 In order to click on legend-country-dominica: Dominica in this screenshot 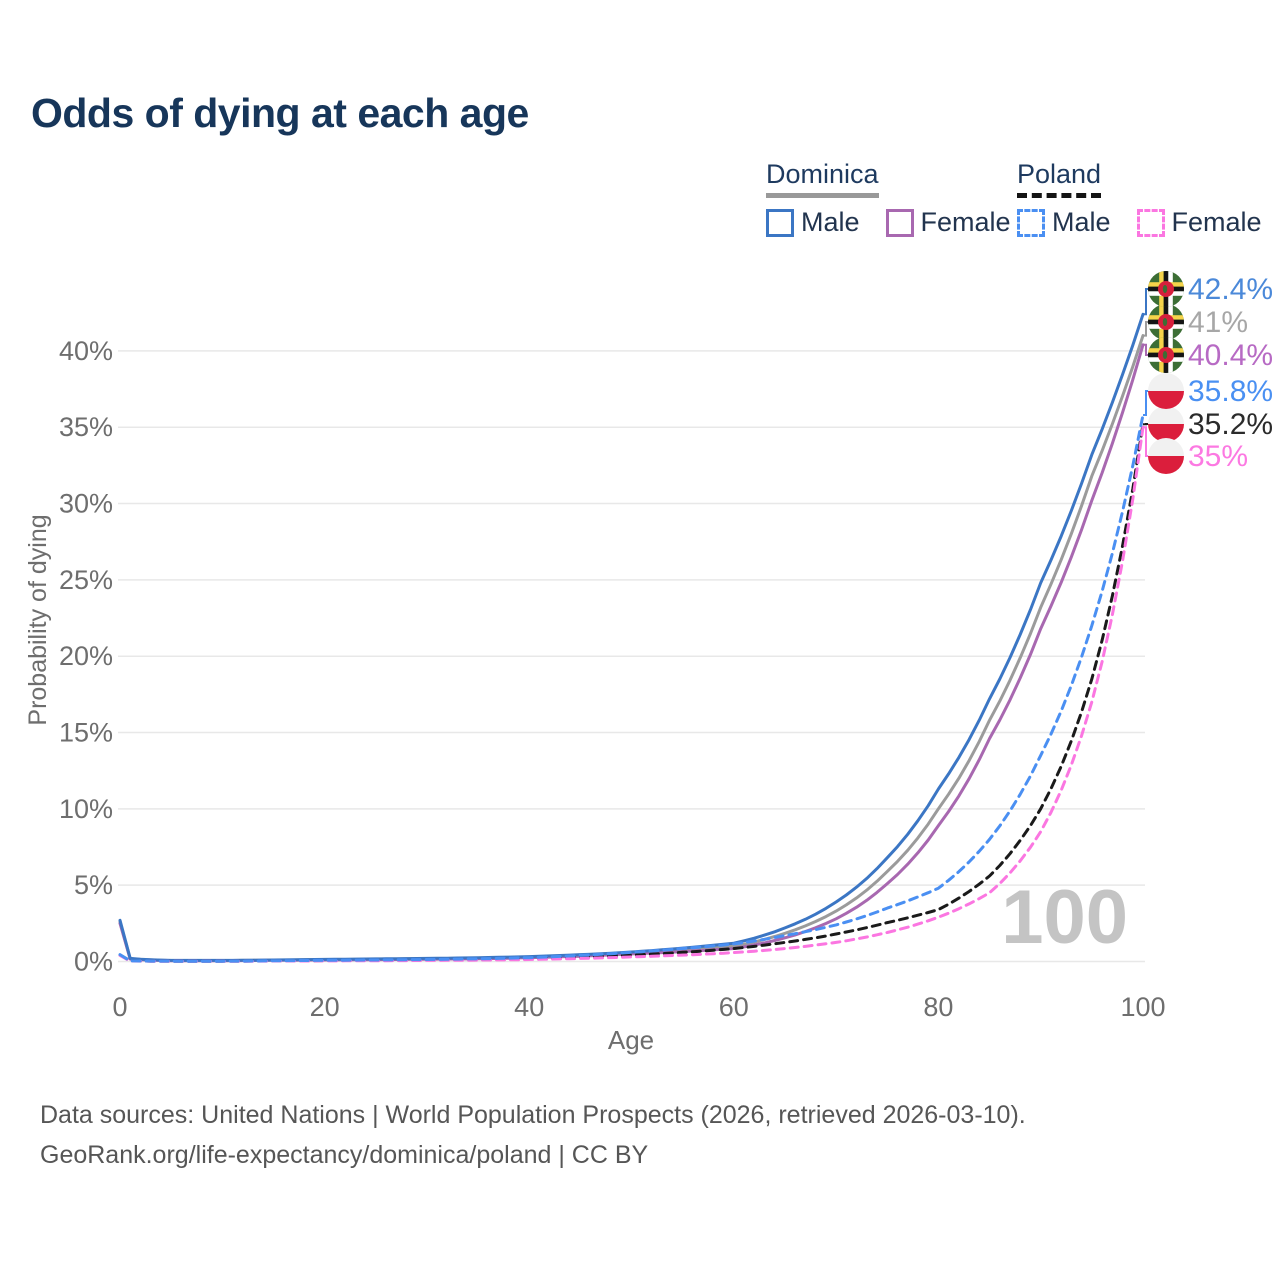, I will do `click(822, 178)`.